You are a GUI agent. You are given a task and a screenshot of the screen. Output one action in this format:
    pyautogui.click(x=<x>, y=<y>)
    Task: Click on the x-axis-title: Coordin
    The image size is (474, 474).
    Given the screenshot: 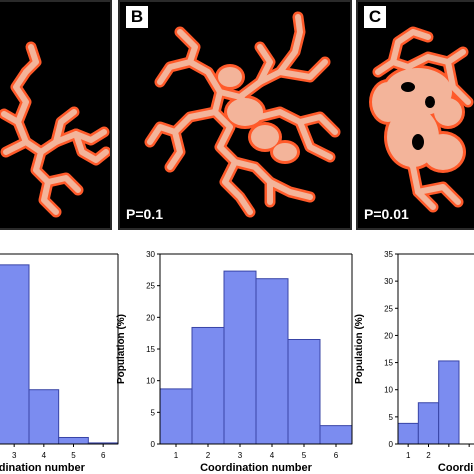 What is the action you would take?
    pyautogui.click(x=456, y=468)
    